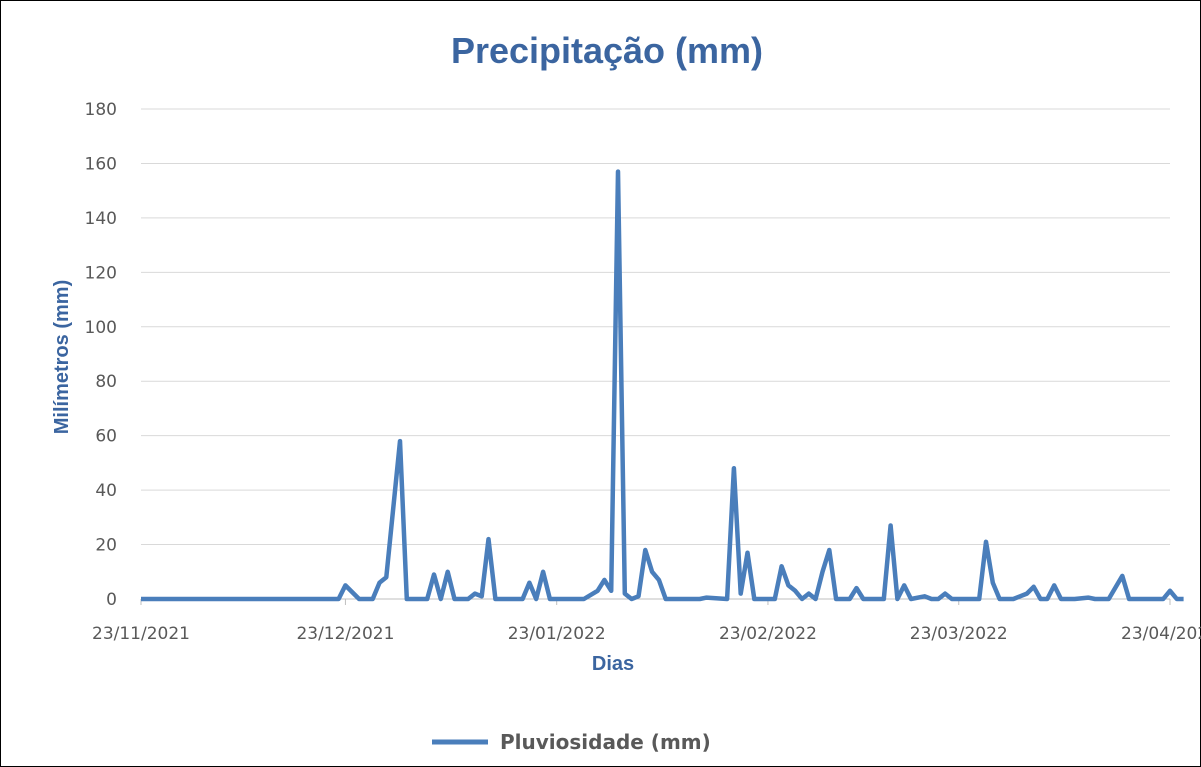 The width and height of the screenshot is (1201, 767). Describe the element at coordinates (101, 273) in the screenshot. I see `y-tick-label: 120` at that location.